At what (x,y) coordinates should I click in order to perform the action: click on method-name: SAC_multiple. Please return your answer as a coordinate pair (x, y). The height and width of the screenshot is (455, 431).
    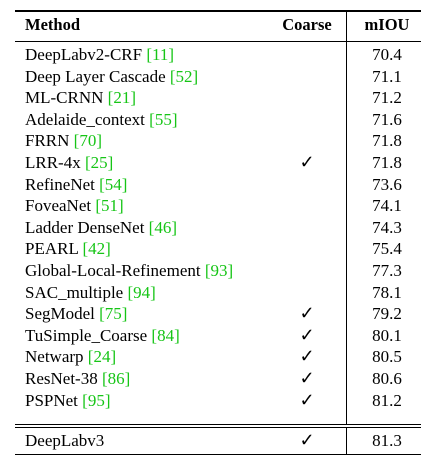
    Looking at the image, I should click on (76, 292).